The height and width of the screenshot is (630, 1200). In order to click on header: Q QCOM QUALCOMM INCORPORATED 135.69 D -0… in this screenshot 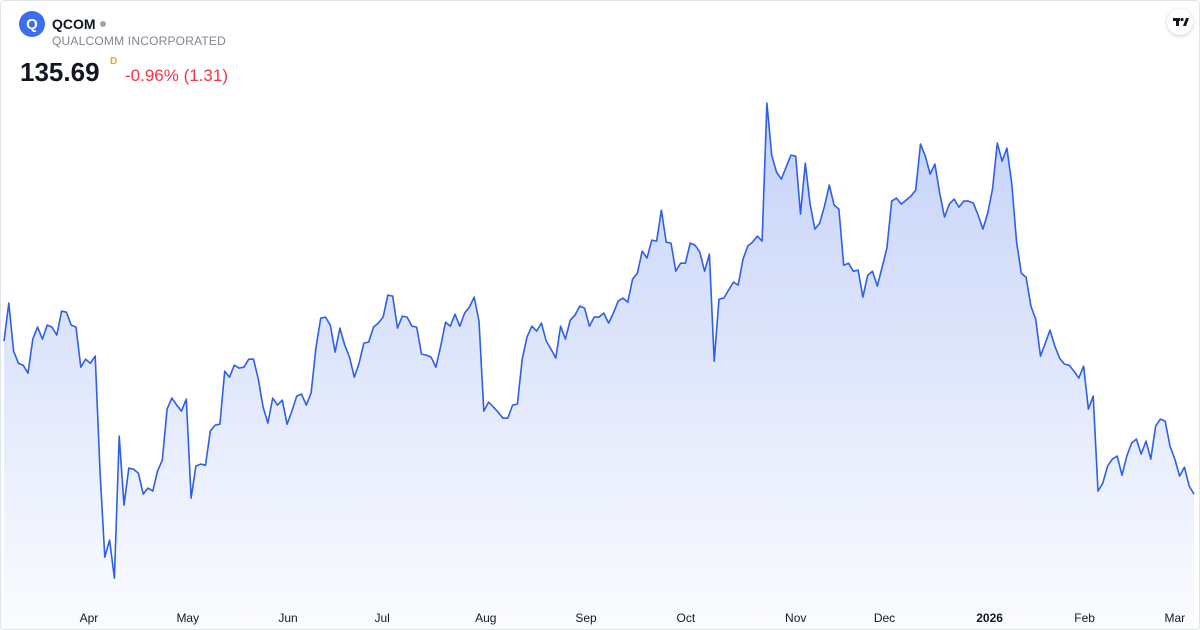, I will do `click(123, 49)`.